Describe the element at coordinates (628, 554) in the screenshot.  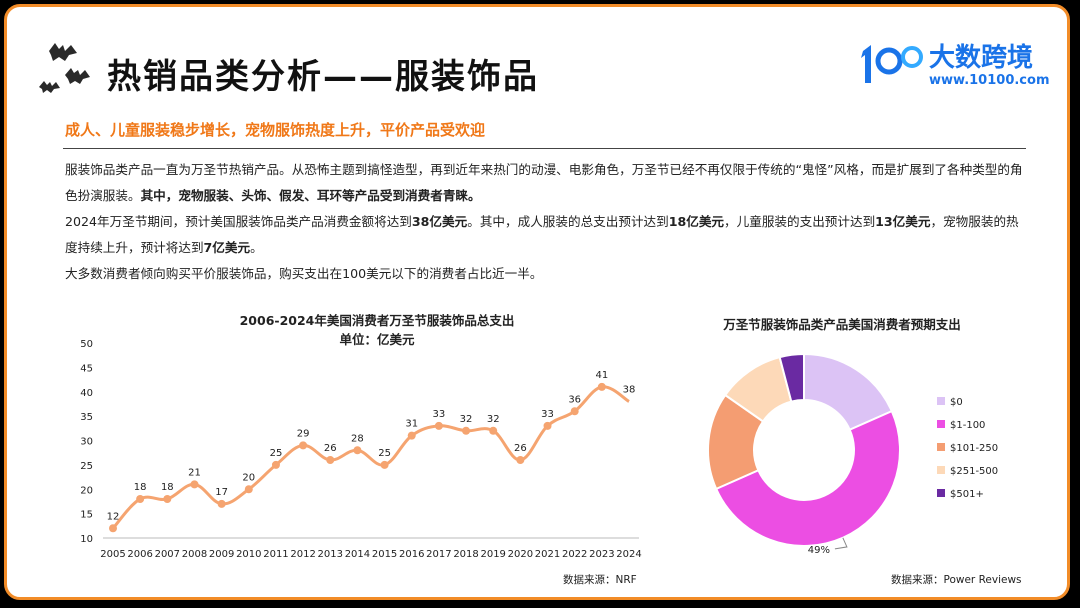
I see `x-tick-label: 2024` at that location.